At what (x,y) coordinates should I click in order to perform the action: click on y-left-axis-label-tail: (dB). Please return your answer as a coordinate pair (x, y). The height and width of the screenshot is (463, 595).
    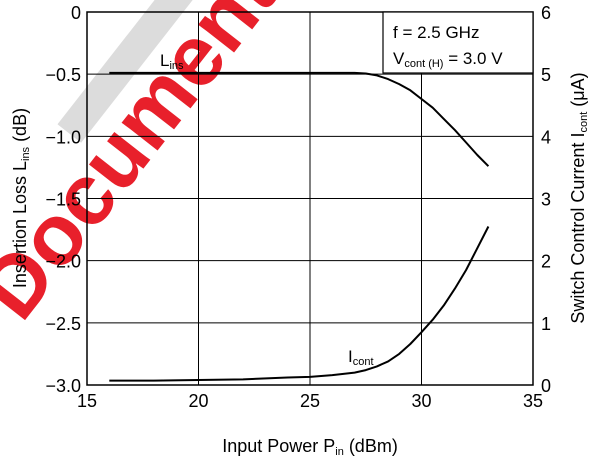
    Looking at the image, I should click on (20, 127).